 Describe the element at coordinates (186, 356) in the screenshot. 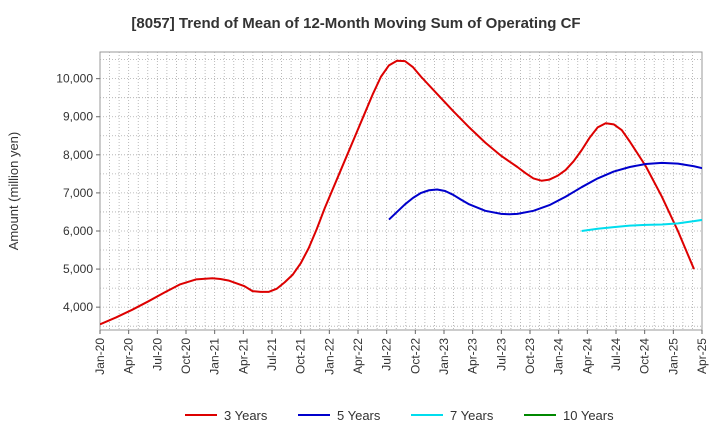

I see `x-tick-label: Oct-20` at that location.